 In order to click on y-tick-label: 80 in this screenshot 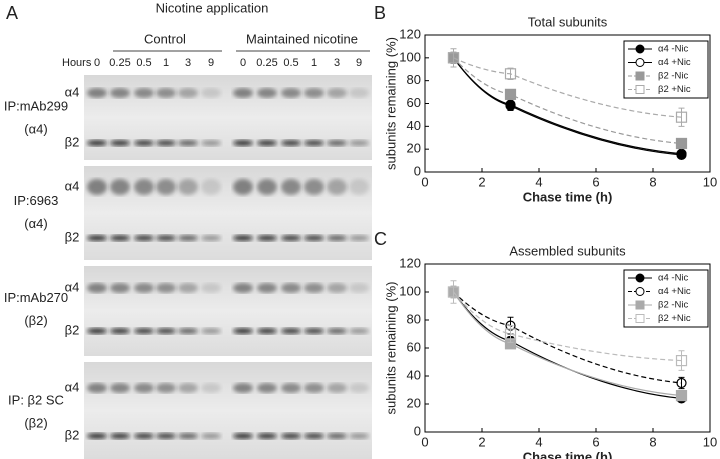, I will do `click(414, 79)`.